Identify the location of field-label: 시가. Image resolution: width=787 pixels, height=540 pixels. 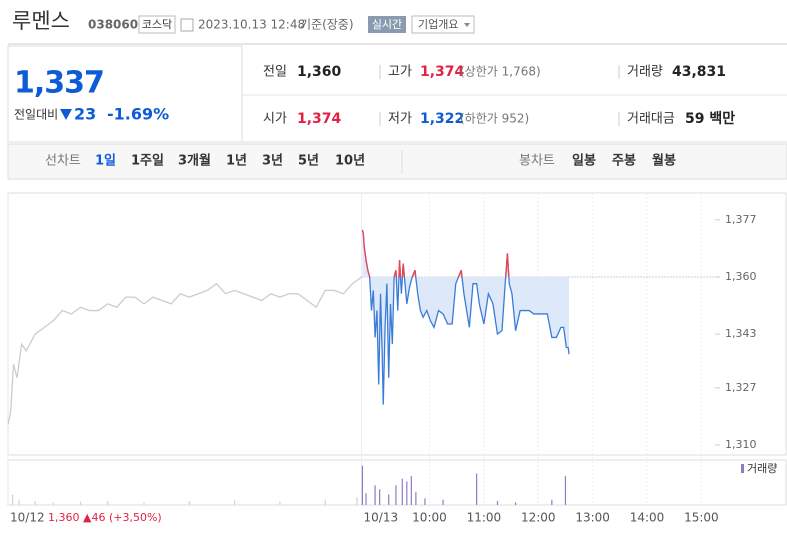
(275, 119).